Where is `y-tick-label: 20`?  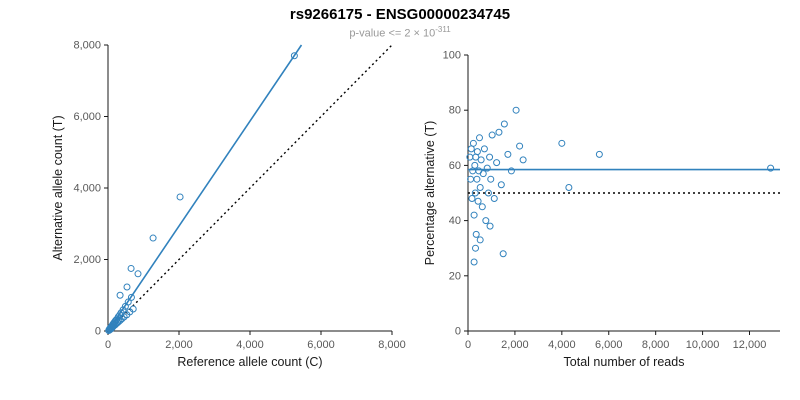
y-tick-label: 20 is located at coordinates (455, 276).